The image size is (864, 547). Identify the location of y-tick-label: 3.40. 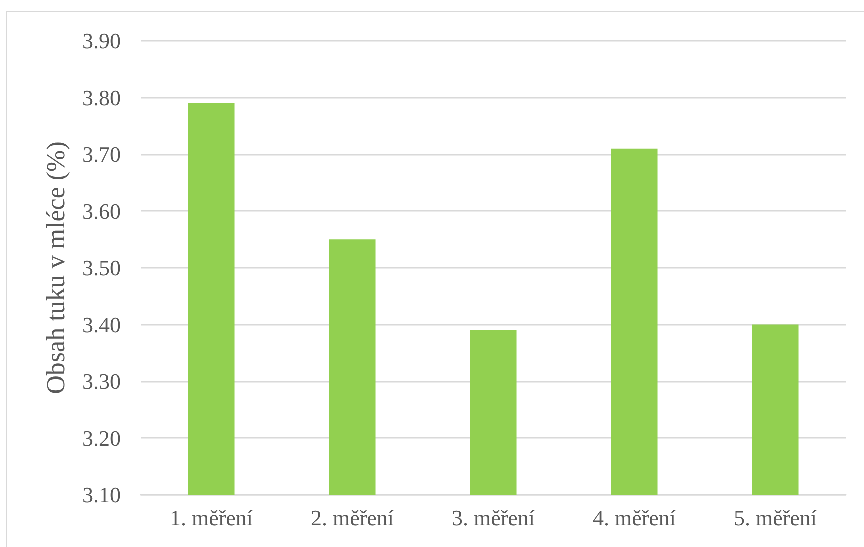
(101, 325).